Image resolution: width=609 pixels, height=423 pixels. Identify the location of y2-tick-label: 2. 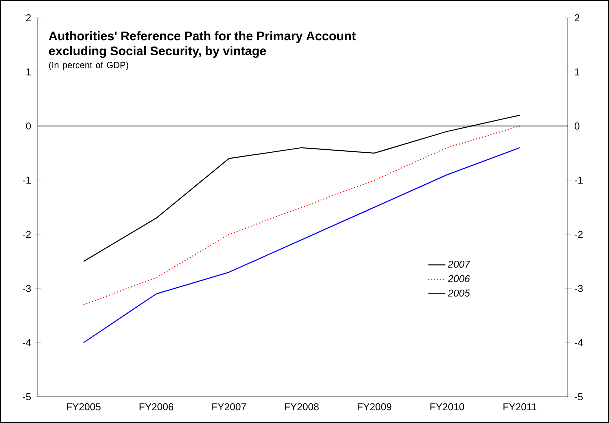
(577, 18).